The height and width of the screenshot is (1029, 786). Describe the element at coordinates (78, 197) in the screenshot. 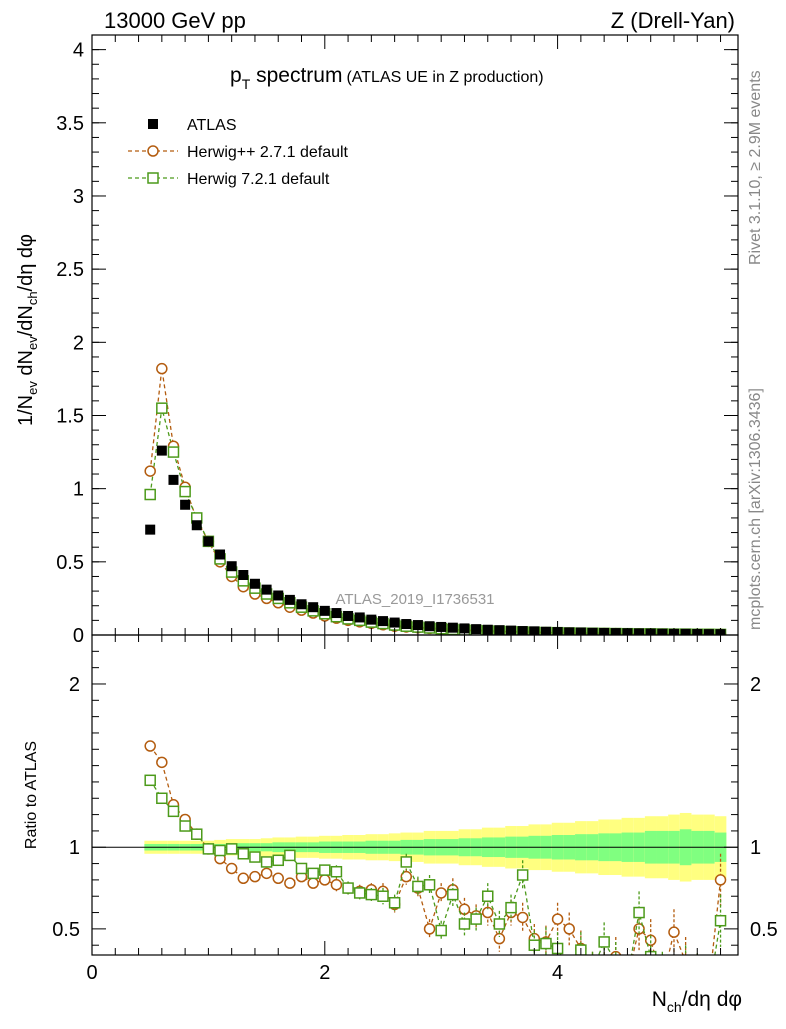

I see `main-ytick-label: 3` at that location.